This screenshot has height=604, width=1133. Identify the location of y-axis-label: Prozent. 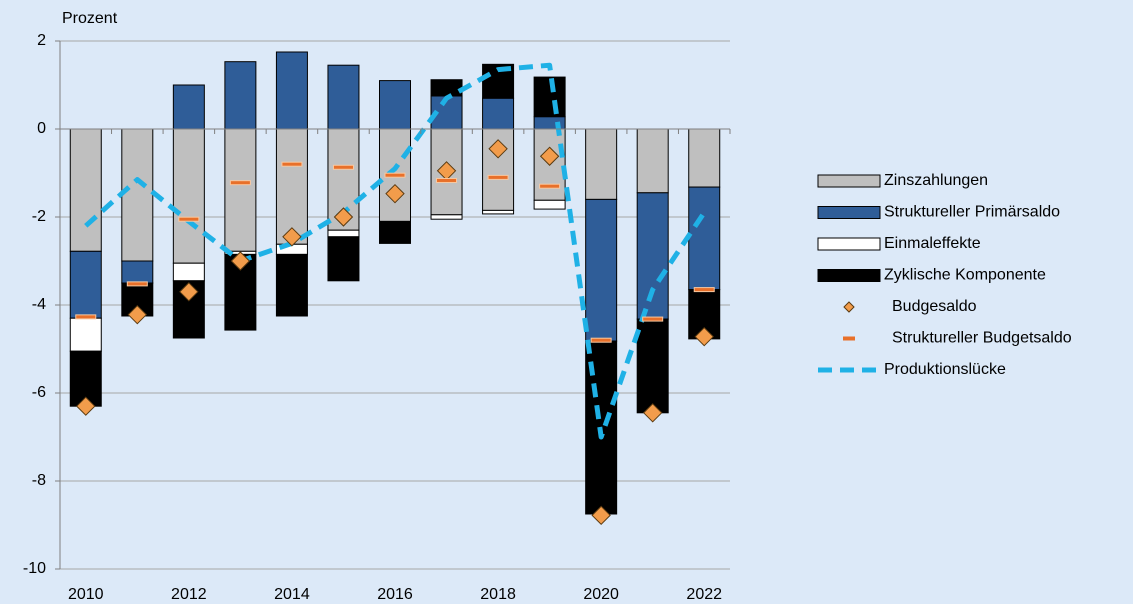
(90, 18).